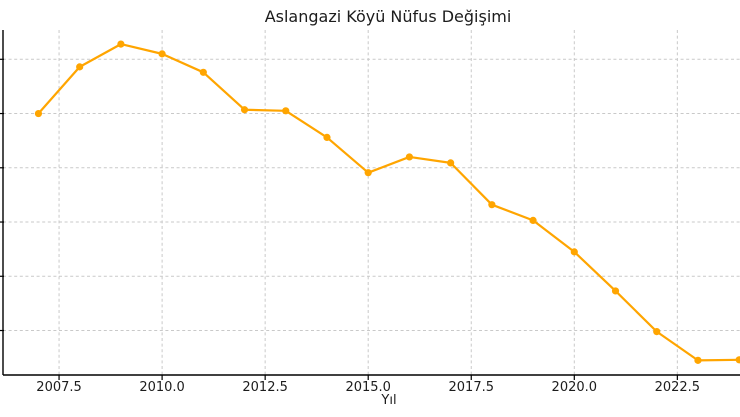 The image size is (740, 417). Describe the element at coordinates (162, 387) in the screenshot. I see `x-tick-label: 2010.0` at that location.